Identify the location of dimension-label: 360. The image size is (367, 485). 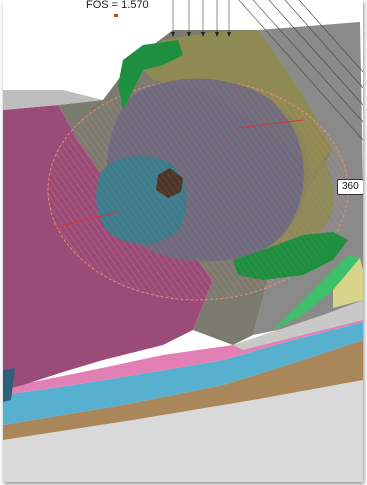
(350, 187).